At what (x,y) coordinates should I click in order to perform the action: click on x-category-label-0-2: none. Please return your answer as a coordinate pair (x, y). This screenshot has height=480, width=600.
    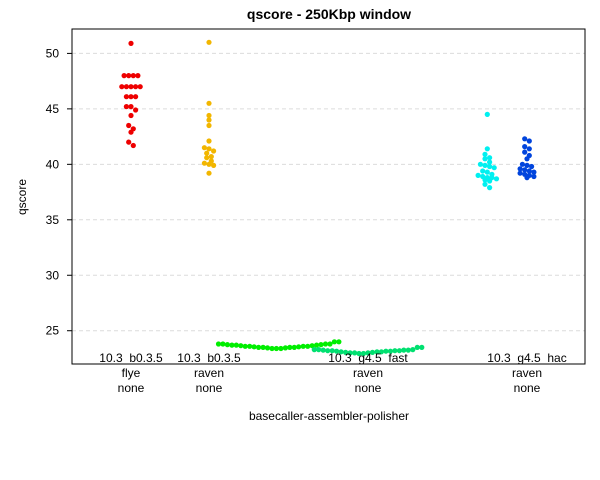
    Looking at the image, I should click on (131, 388).